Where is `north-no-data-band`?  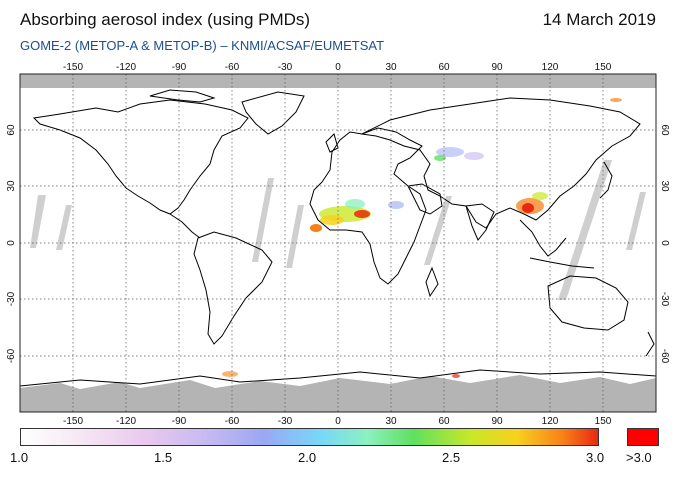
north-no-data-band is located at coordinates (338, 81).